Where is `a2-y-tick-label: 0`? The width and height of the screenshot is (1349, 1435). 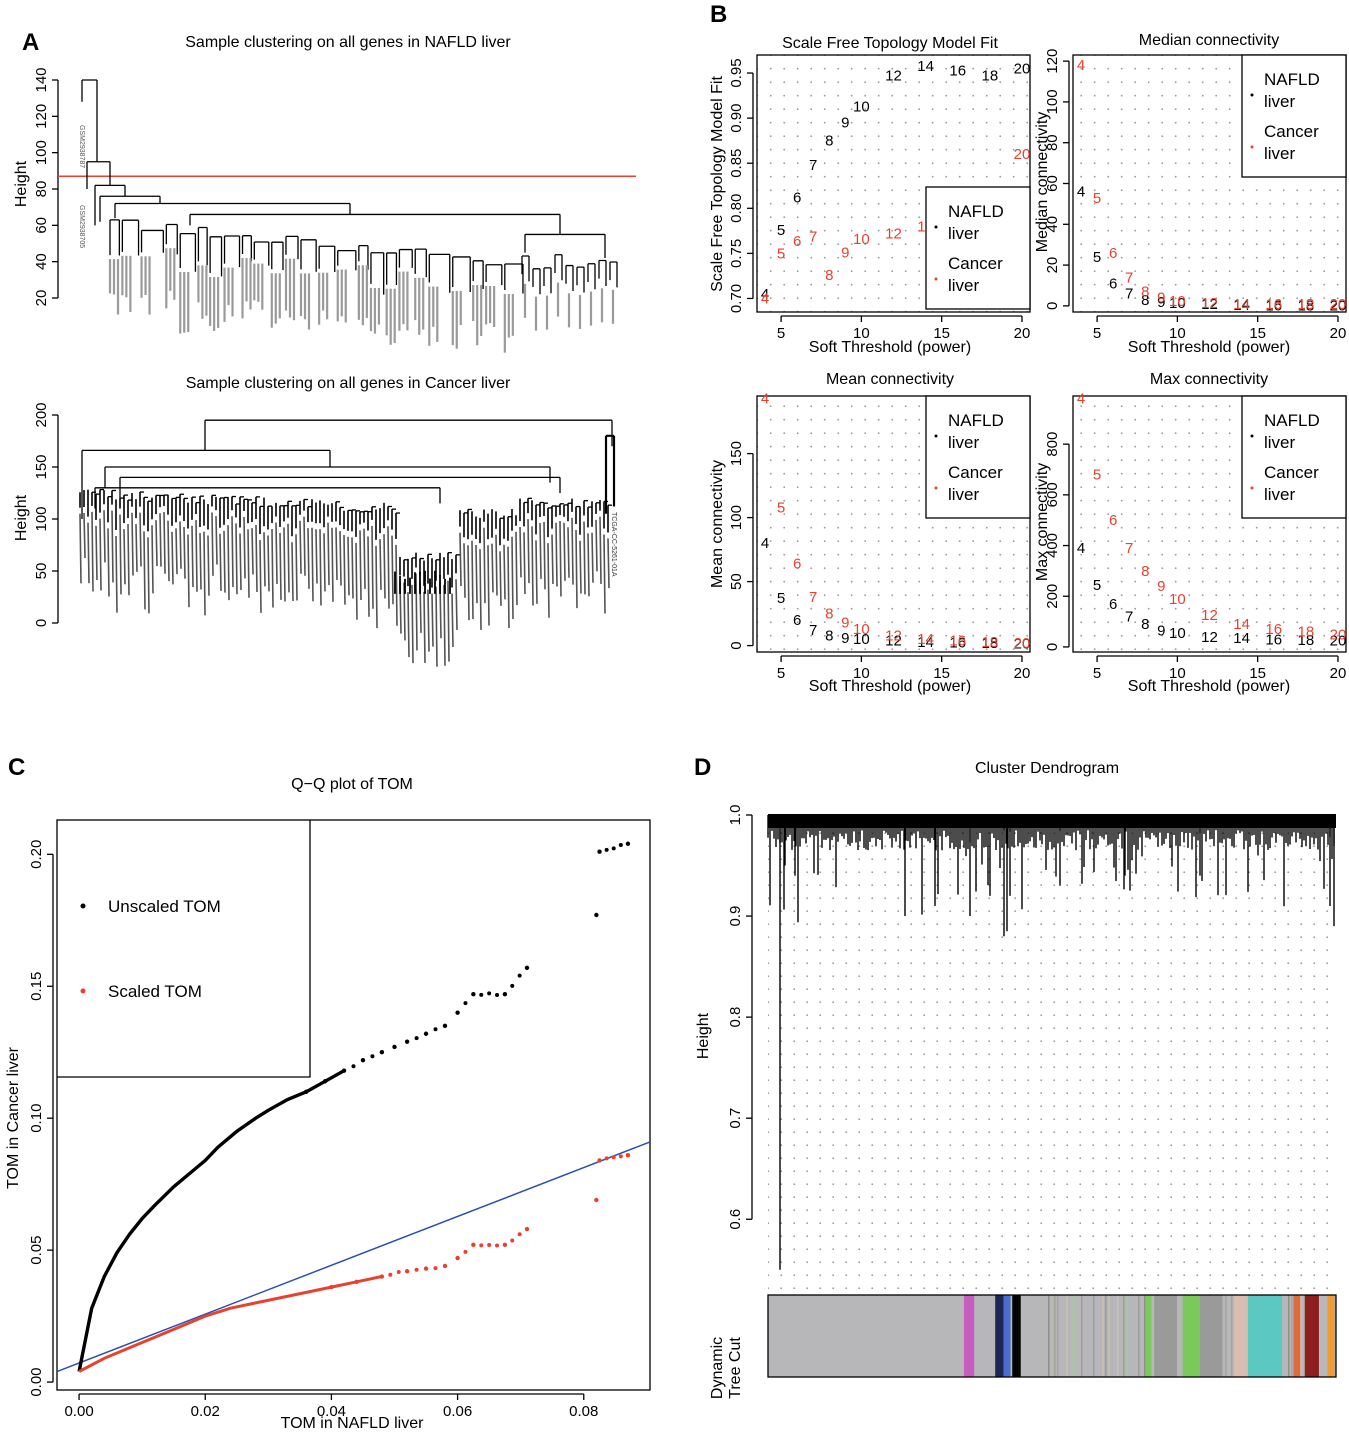 a2-y-tick-label: 0 is located at coordinates (41, 623).